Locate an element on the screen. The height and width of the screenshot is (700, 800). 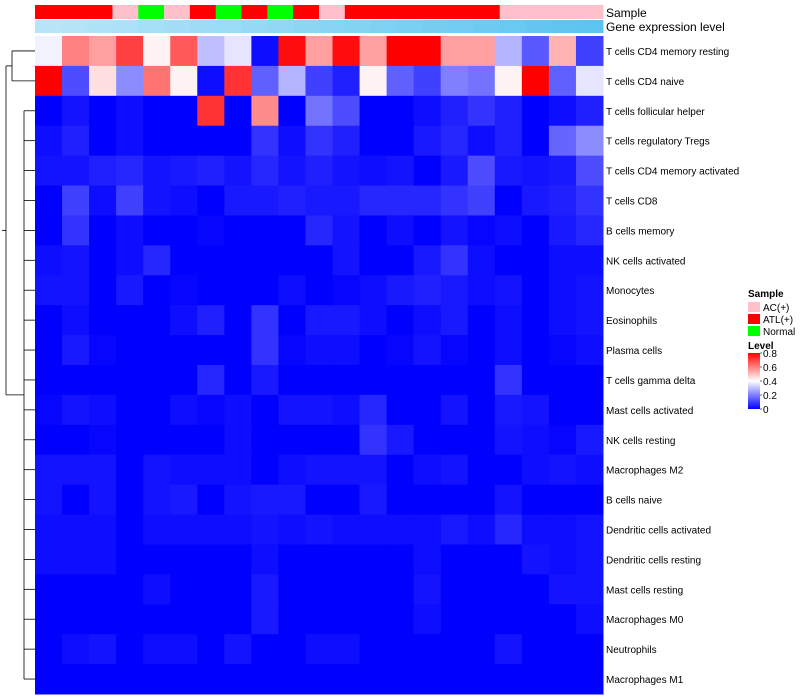
row-label: T cells regulatory Tregs is located at coordinates (658, 142).